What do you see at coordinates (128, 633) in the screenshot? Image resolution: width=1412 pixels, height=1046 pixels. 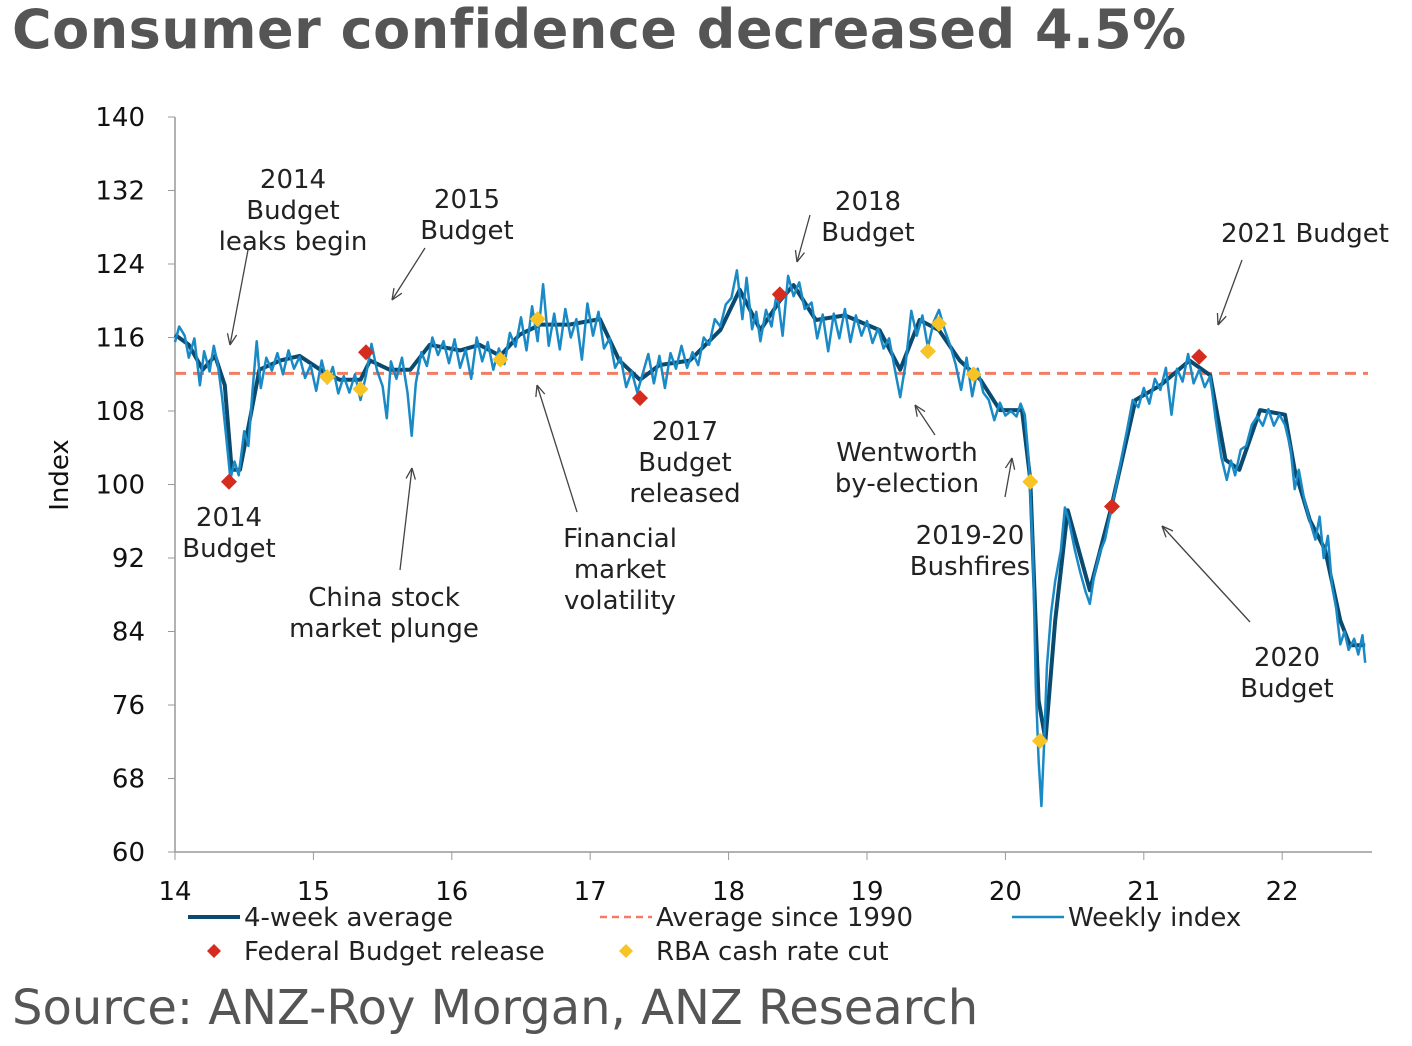 I see `y-tick-label: 84` at bounding box center [128, 633].